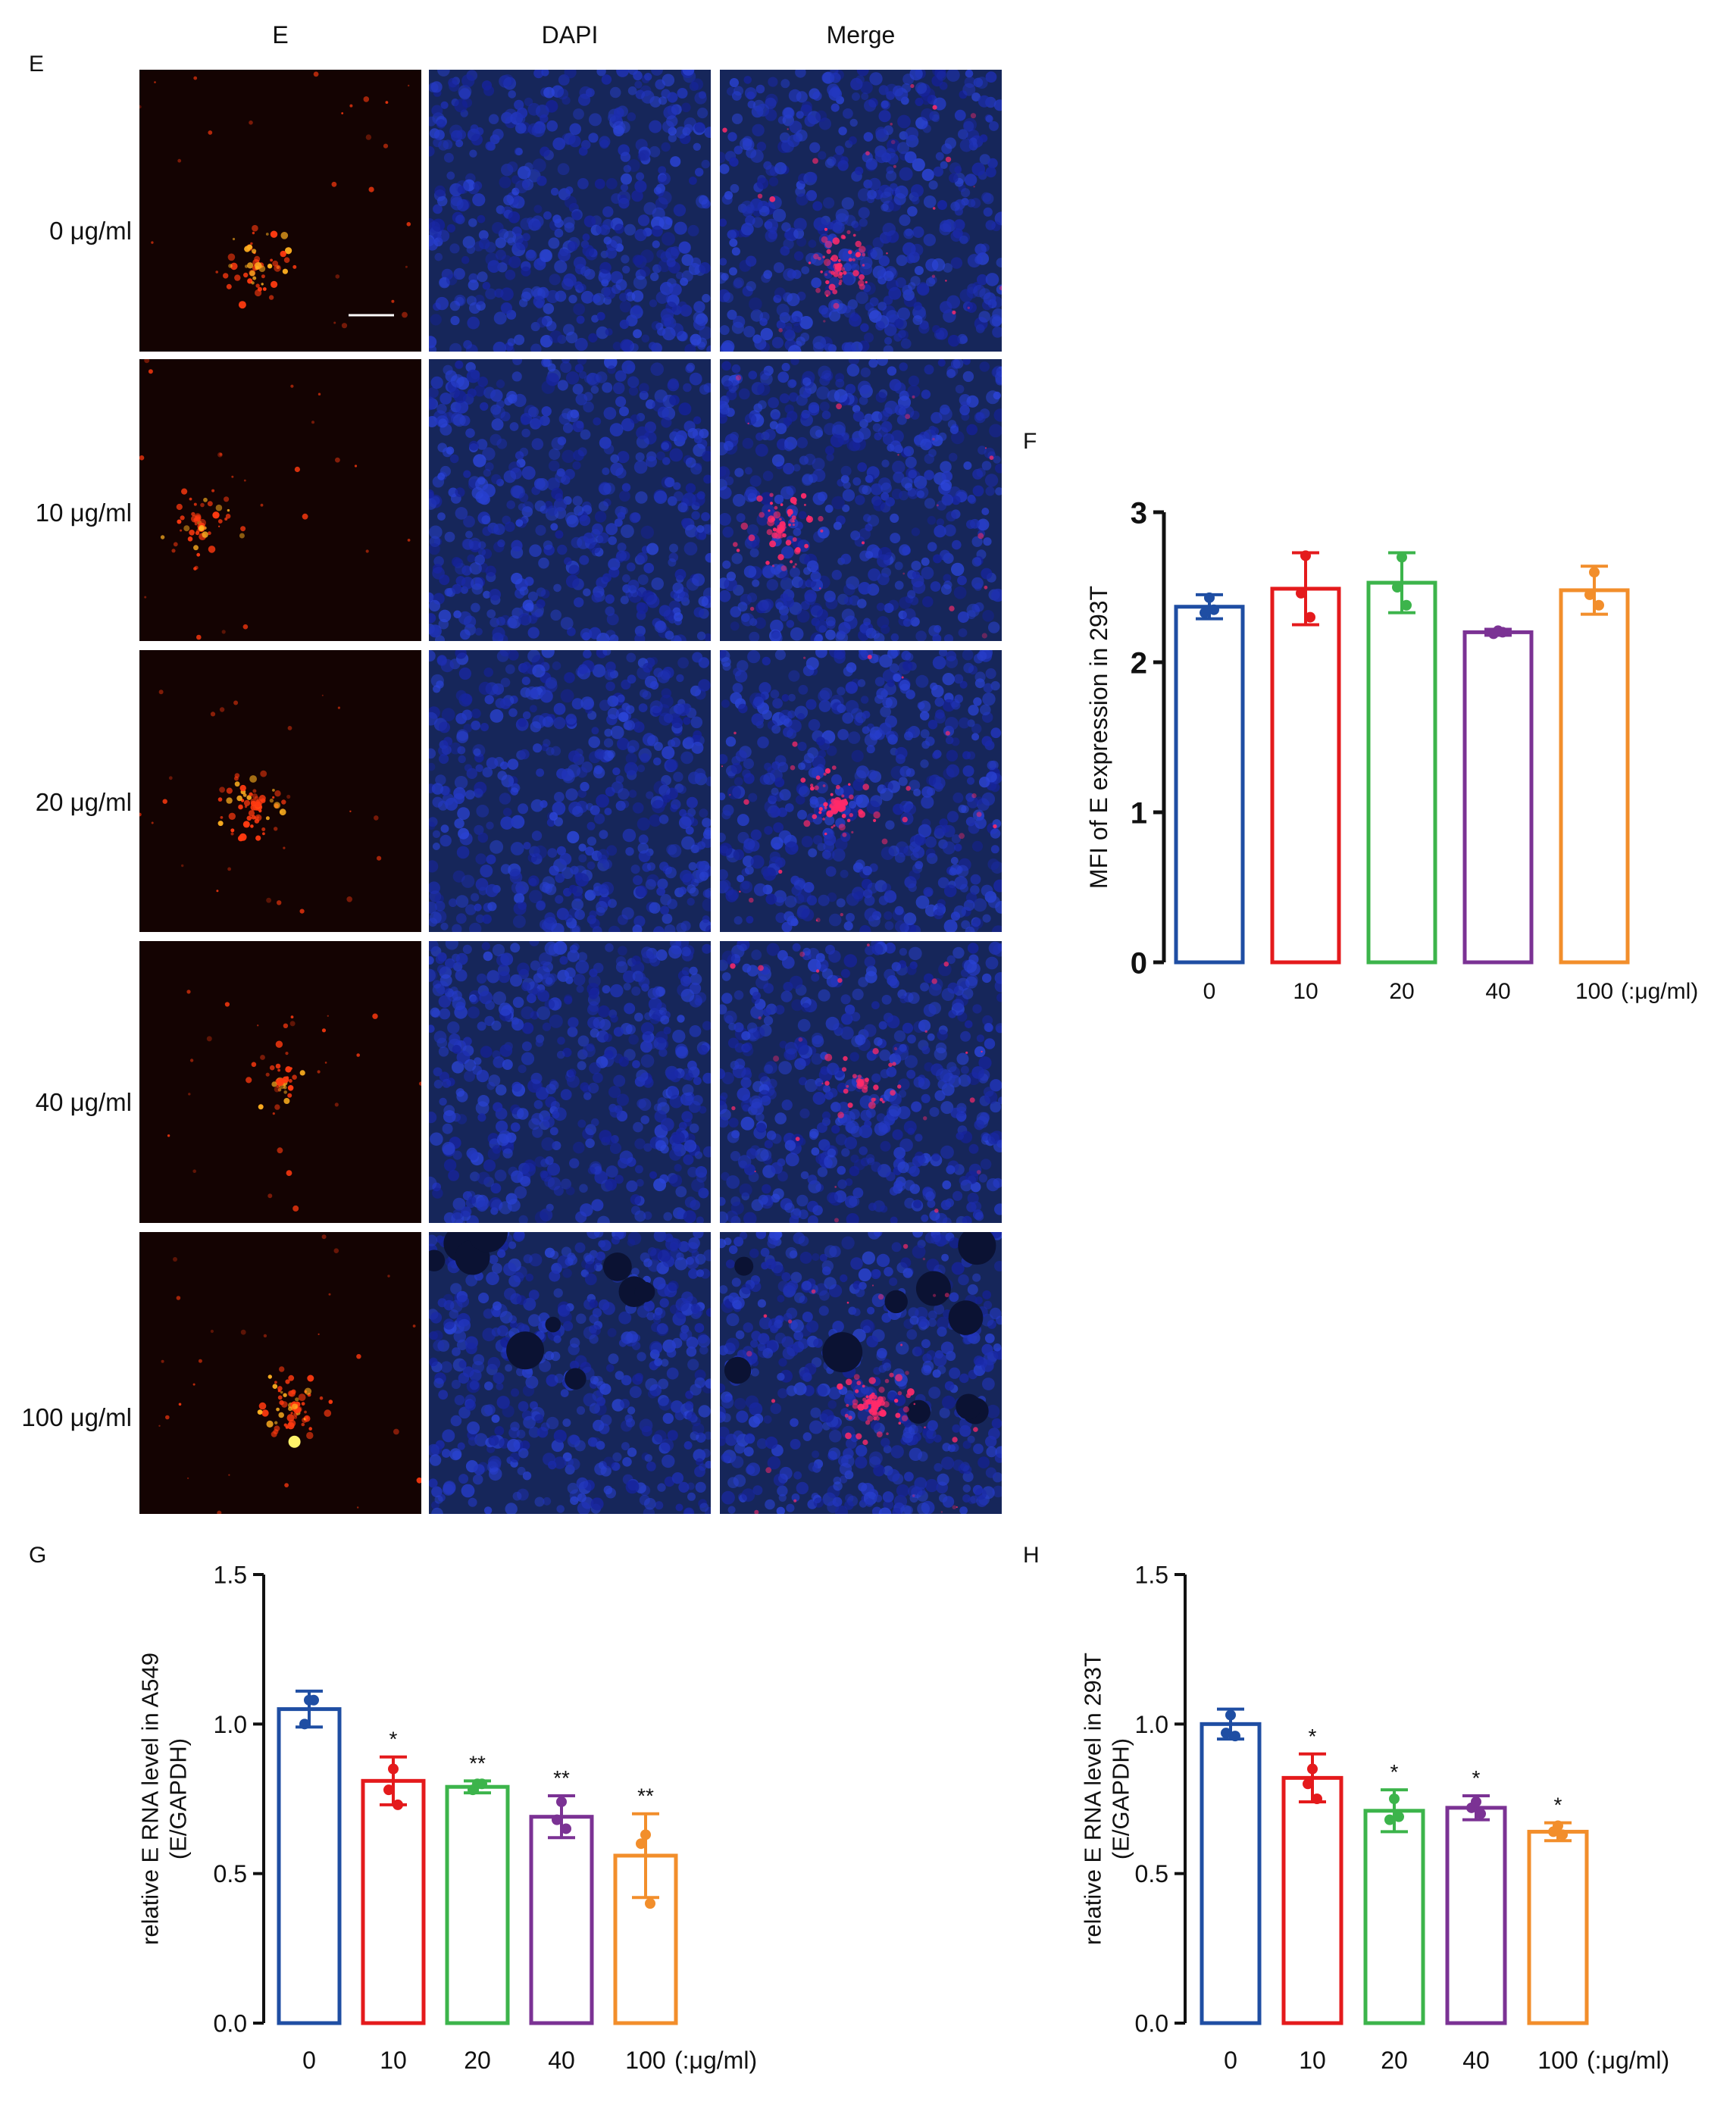 The height and width of the screenshot is (2111, 1736). I want to click on column-header-merge: Merge, so click(861, 34).